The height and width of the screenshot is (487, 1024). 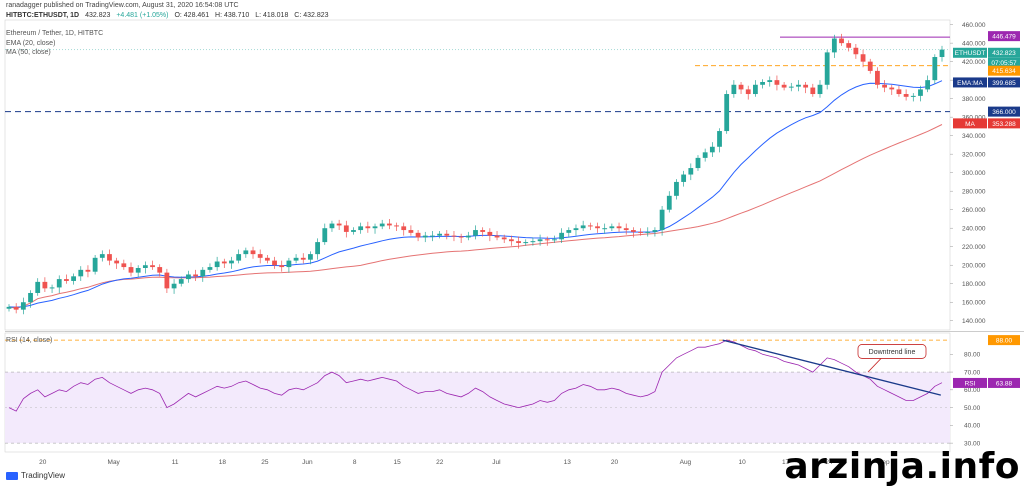 What do you see at coordinates (1004, 83) in the screenshot?
I see `level-tag-ema: 399.685` at bounding box center [1004, 83].